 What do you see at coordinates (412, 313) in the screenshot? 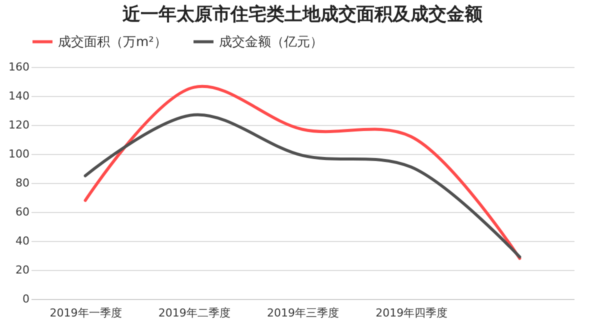
I see `x-tick-label: 2019年四季度` at bounding box center [412, 313].